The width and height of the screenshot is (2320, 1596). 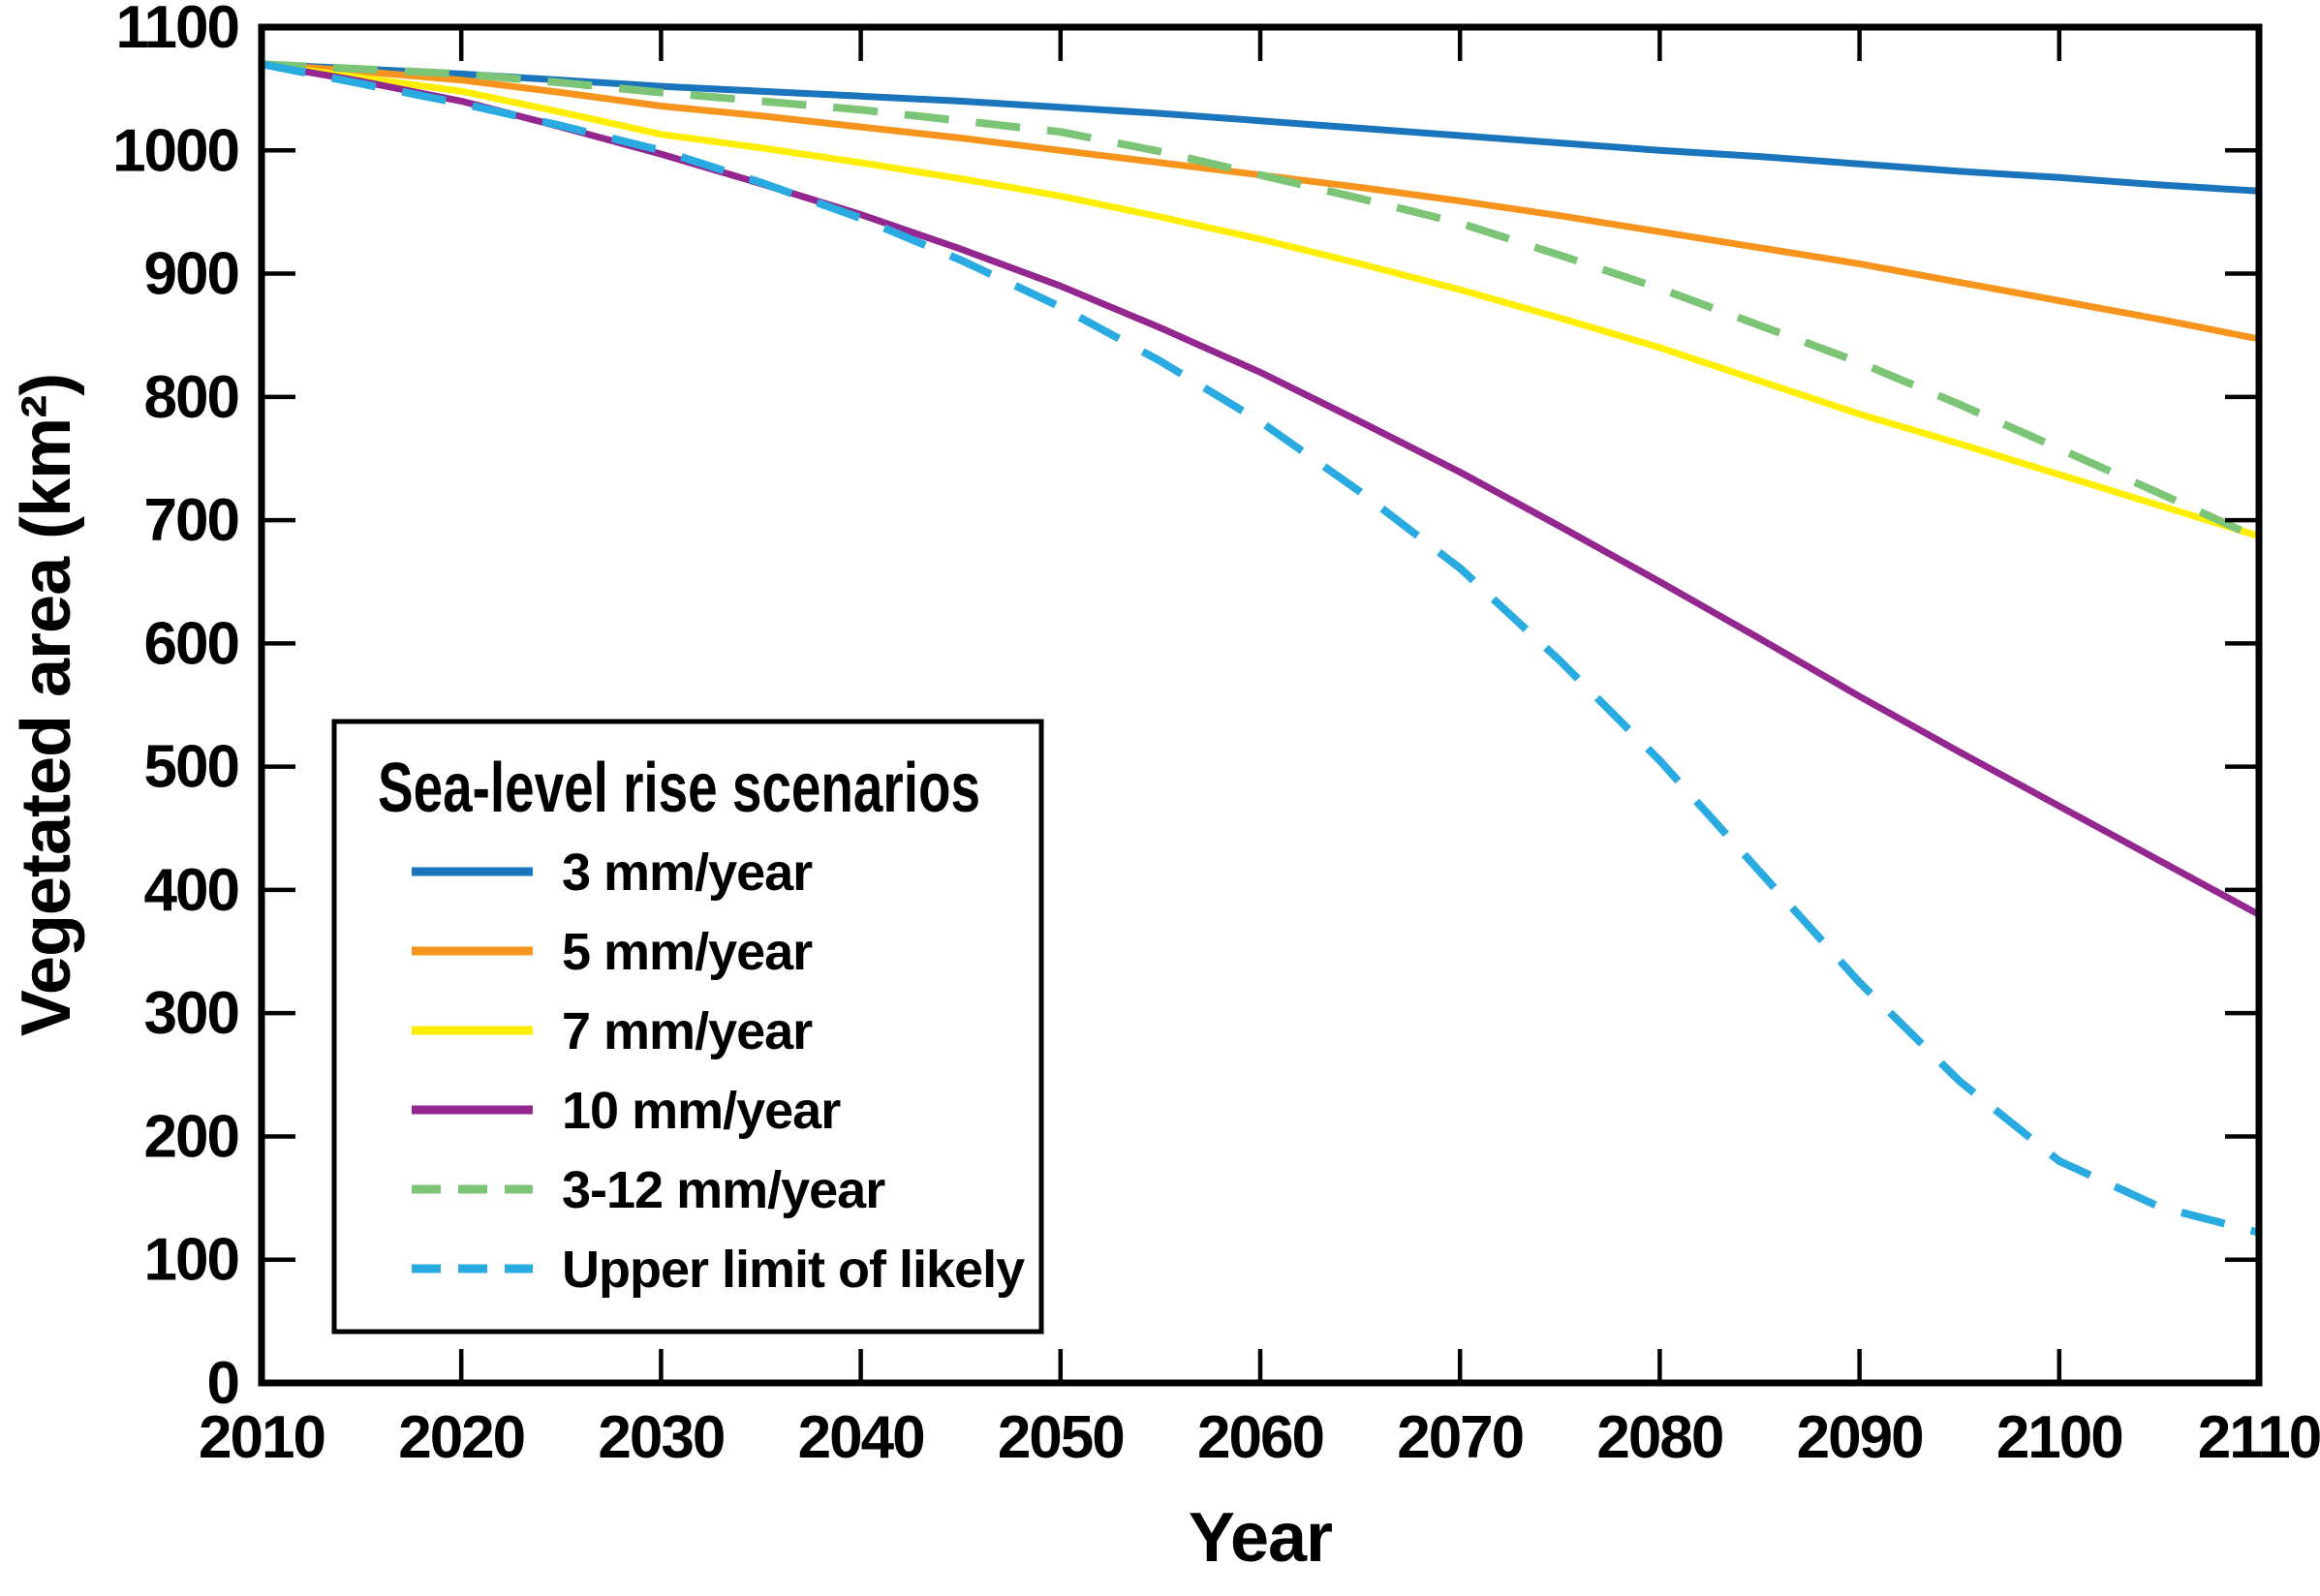 What do you see at coordinates (2059, 1437) in the screenshot?
I see `x-tick-label: 2100` at bounding box center [2059, 1437].